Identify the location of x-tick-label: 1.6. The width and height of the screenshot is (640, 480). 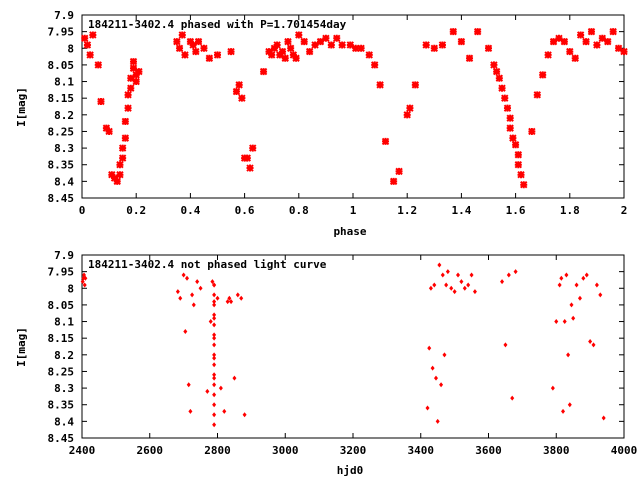
(516, 210).